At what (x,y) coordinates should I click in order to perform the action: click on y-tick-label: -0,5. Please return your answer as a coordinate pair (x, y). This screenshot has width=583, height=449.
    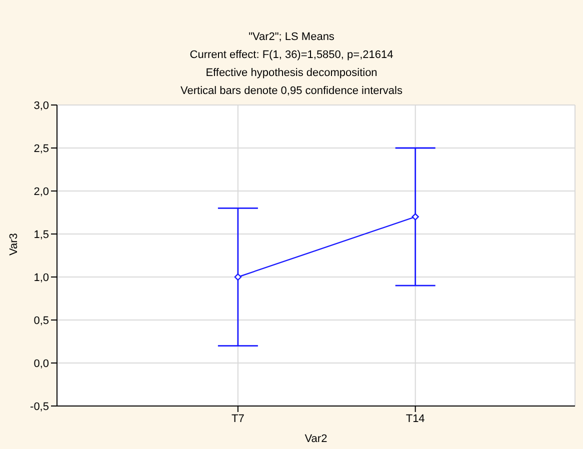
    Looking at the image, I should click on (39, 406).